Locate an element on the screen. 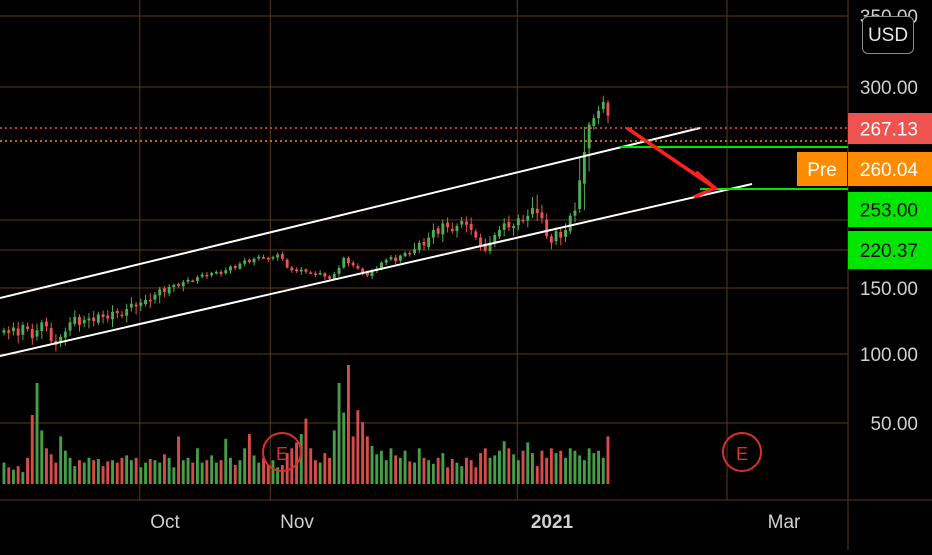  currency-label: USD is located at coordinates (888, 35).